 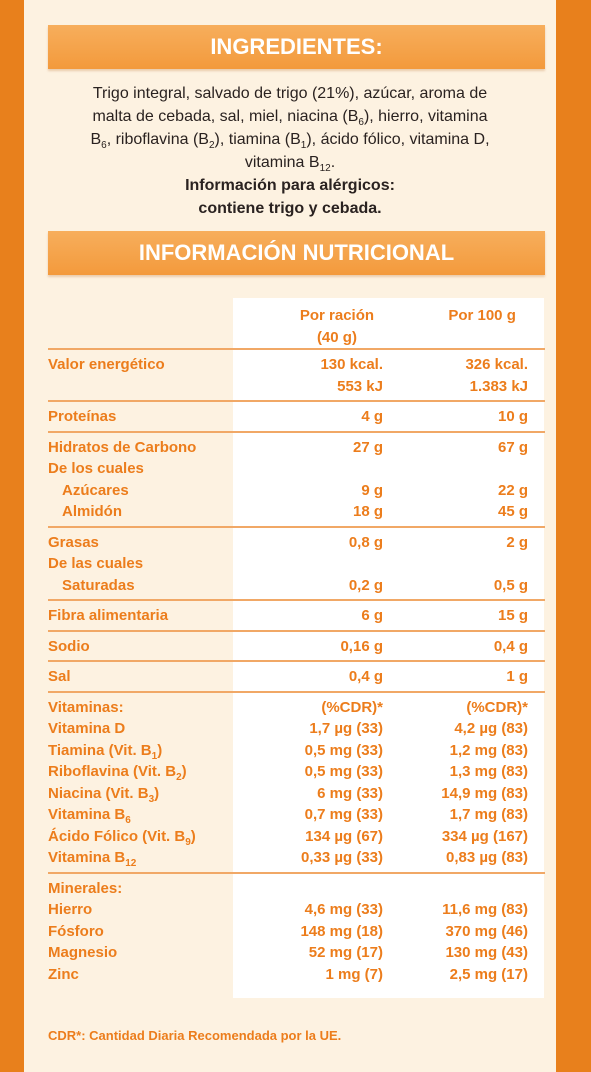 What do you see at coordinates (96, 563) in the screenshot?
I see `text-segment: De las cuales` at bounding box center [96, 563].